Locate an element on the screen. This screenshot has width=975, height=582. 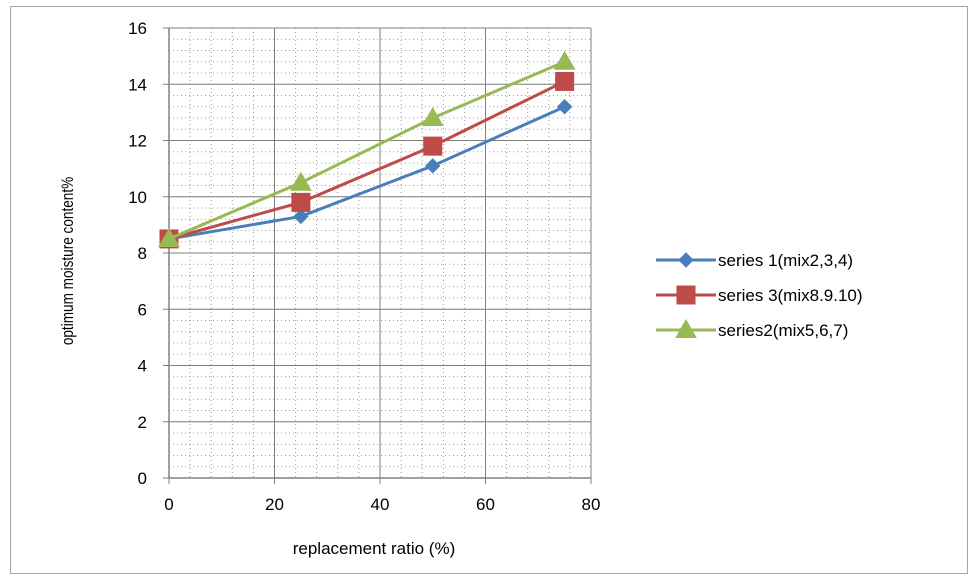
y-tick-label: 8 is located at coordinates (142, 253).